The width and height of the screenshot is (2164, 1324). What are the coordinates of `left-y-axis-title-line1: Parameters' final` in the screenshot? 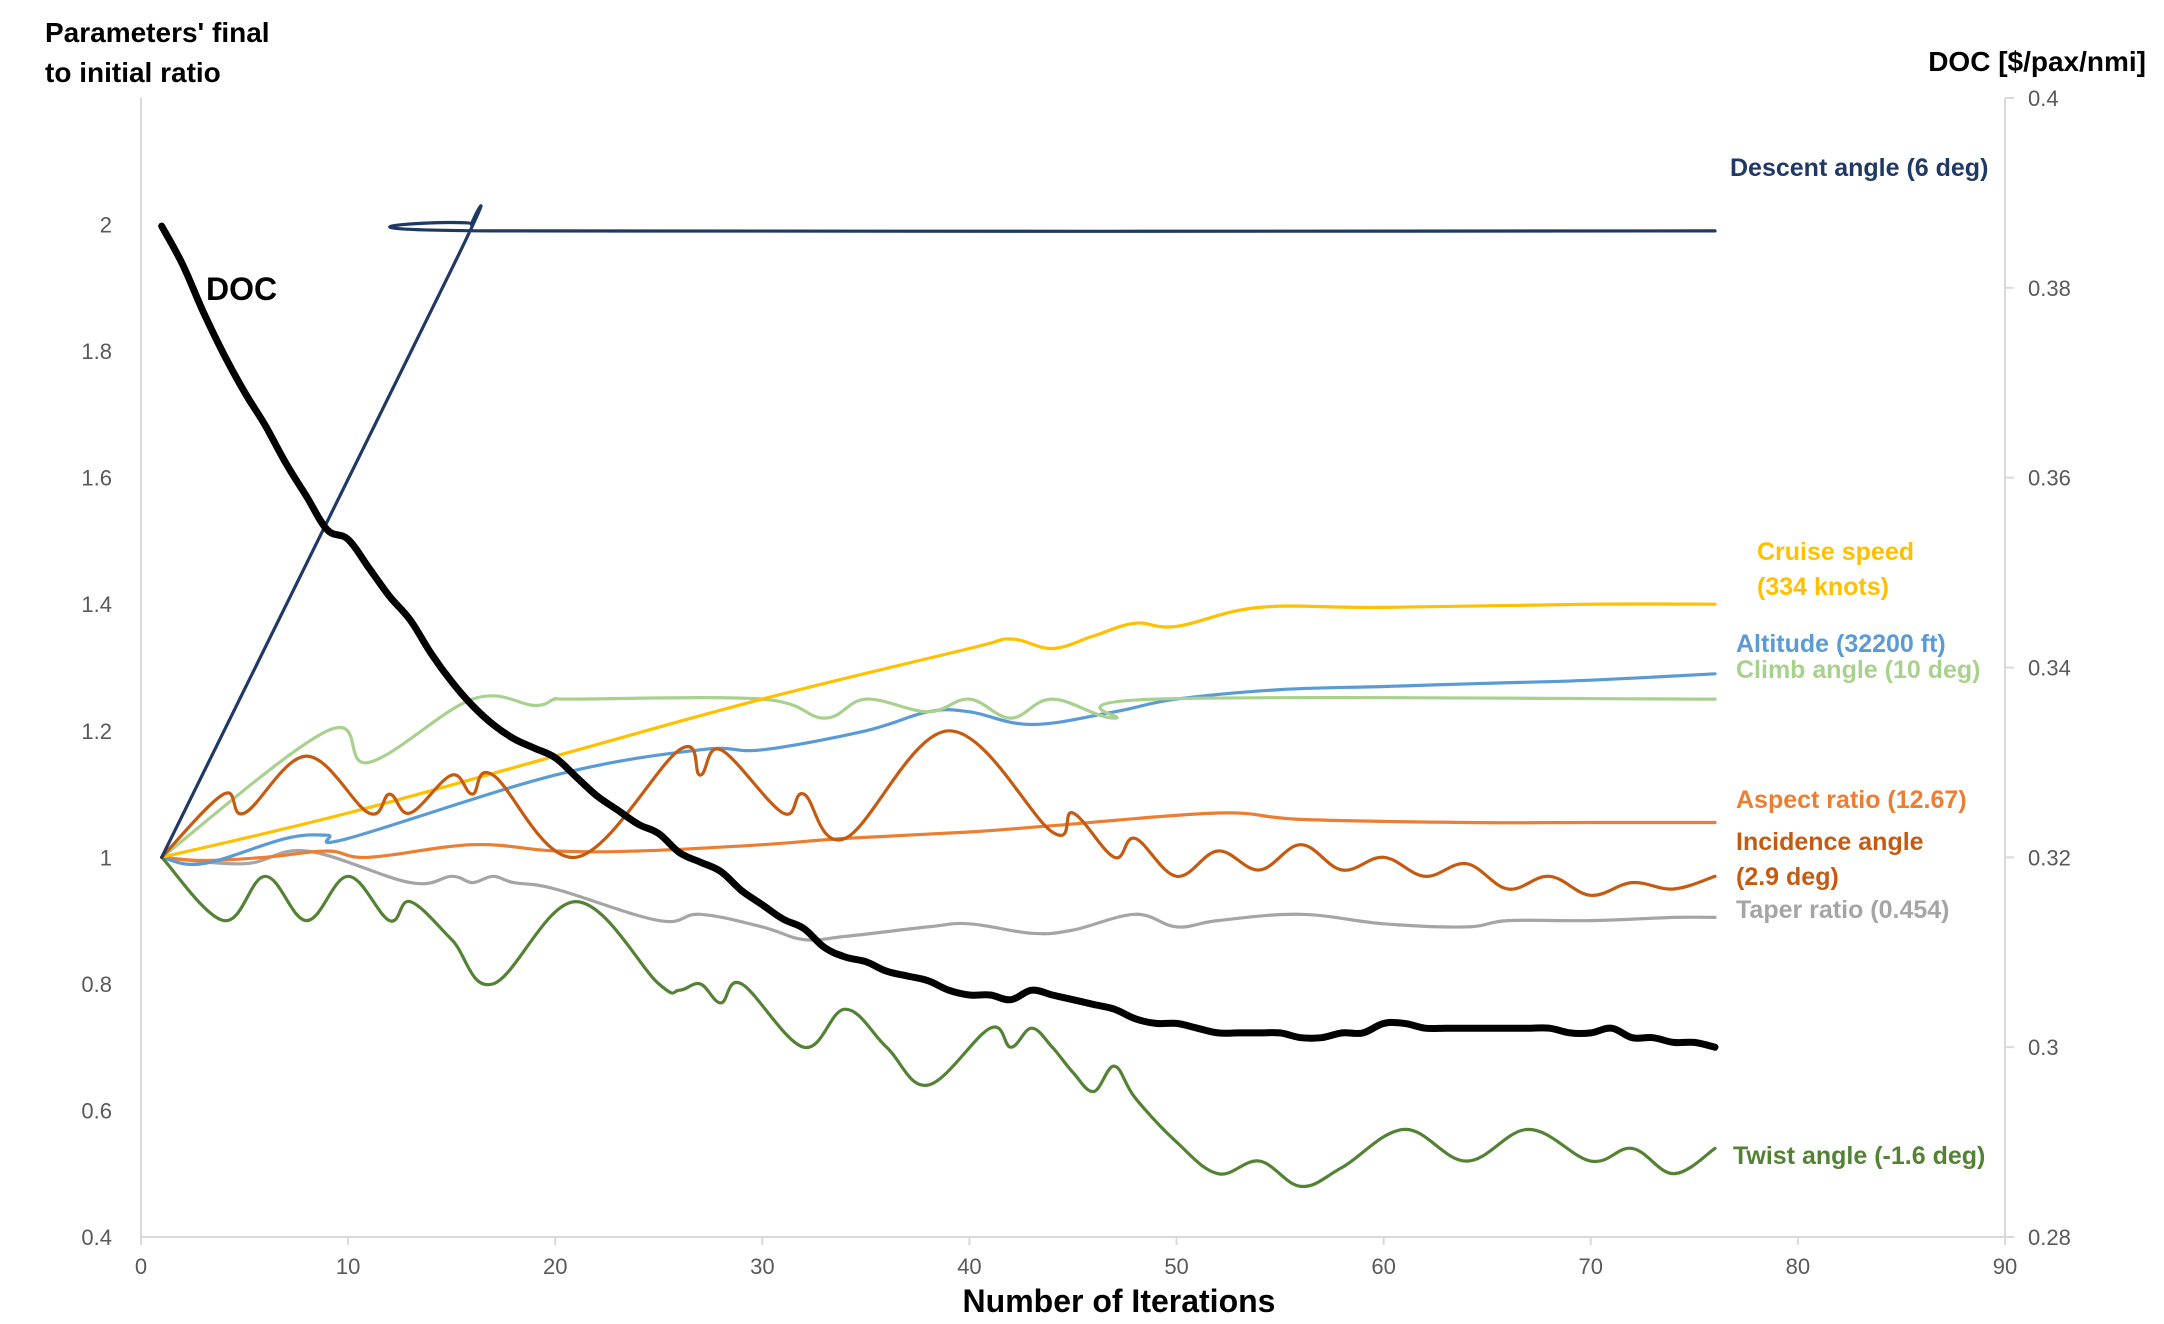 It's located at (157, 32).